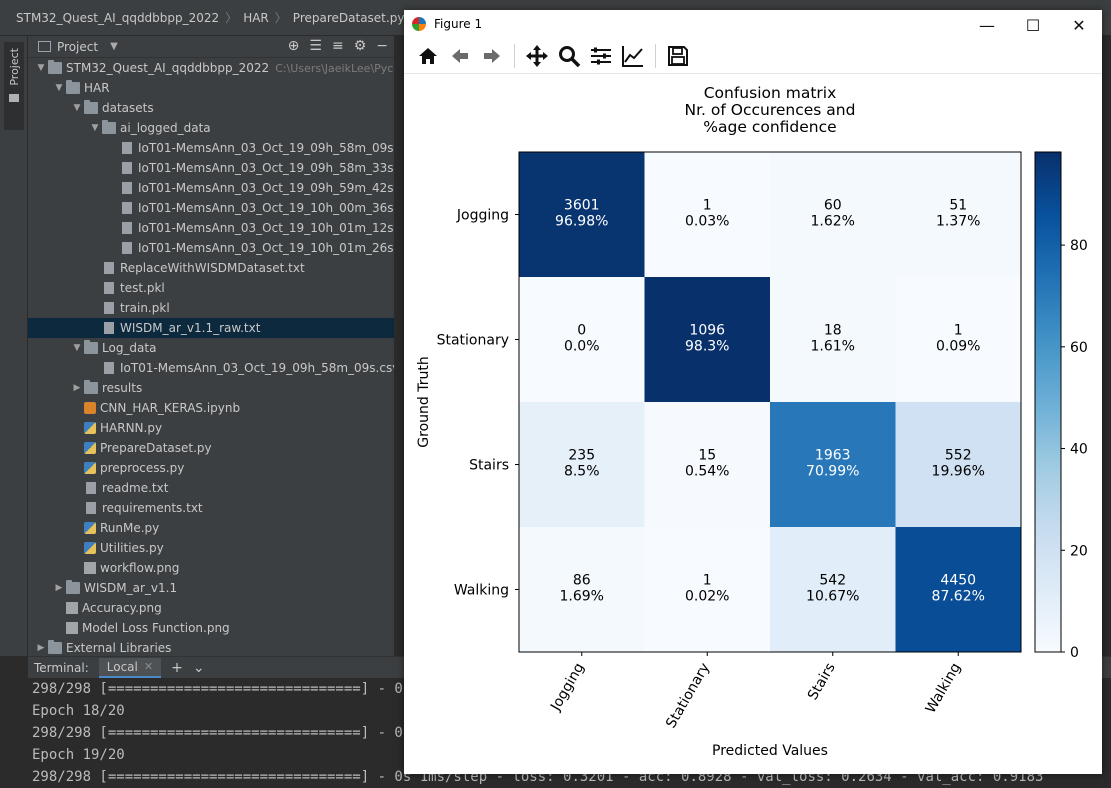 The image size is (1111, 788). I want to click on tree-item: ▼ ai_logged_data, so click(211, 128).